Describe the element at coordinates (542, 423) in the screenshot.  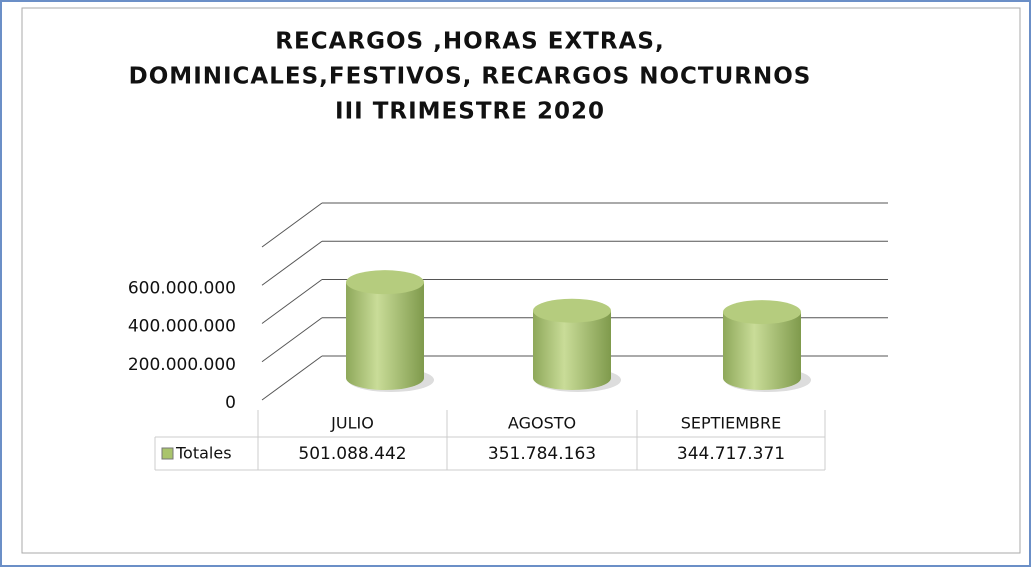
I see `x-tick-label: AGOSTO` at that location.